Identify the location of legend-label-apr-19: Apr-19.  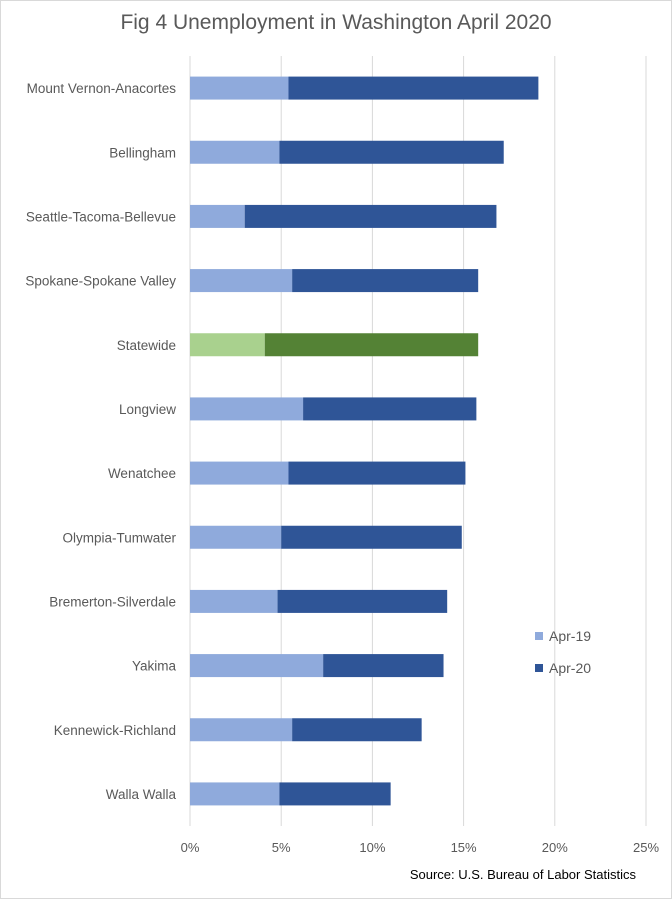
(570, 636).